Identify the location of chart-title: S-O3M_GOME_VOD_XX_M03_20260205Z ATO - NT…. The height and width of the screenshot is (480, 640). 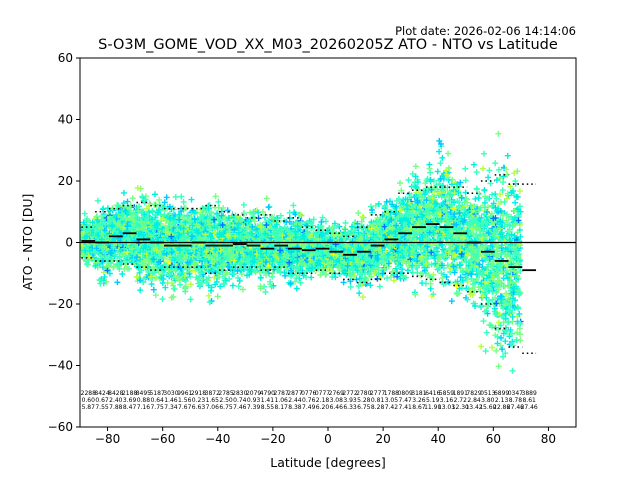
(328, 45).